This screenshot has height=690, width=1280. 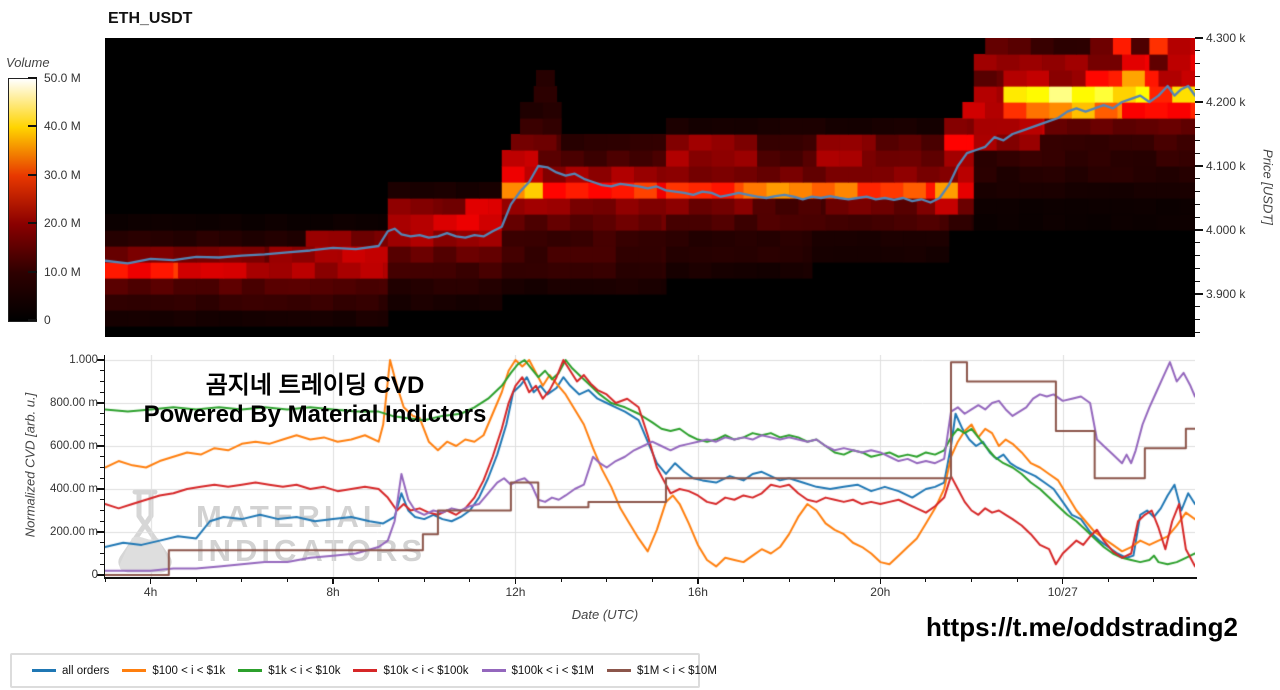 I want to click on page-title: ETH_USDT, so click(x=150, y=18).